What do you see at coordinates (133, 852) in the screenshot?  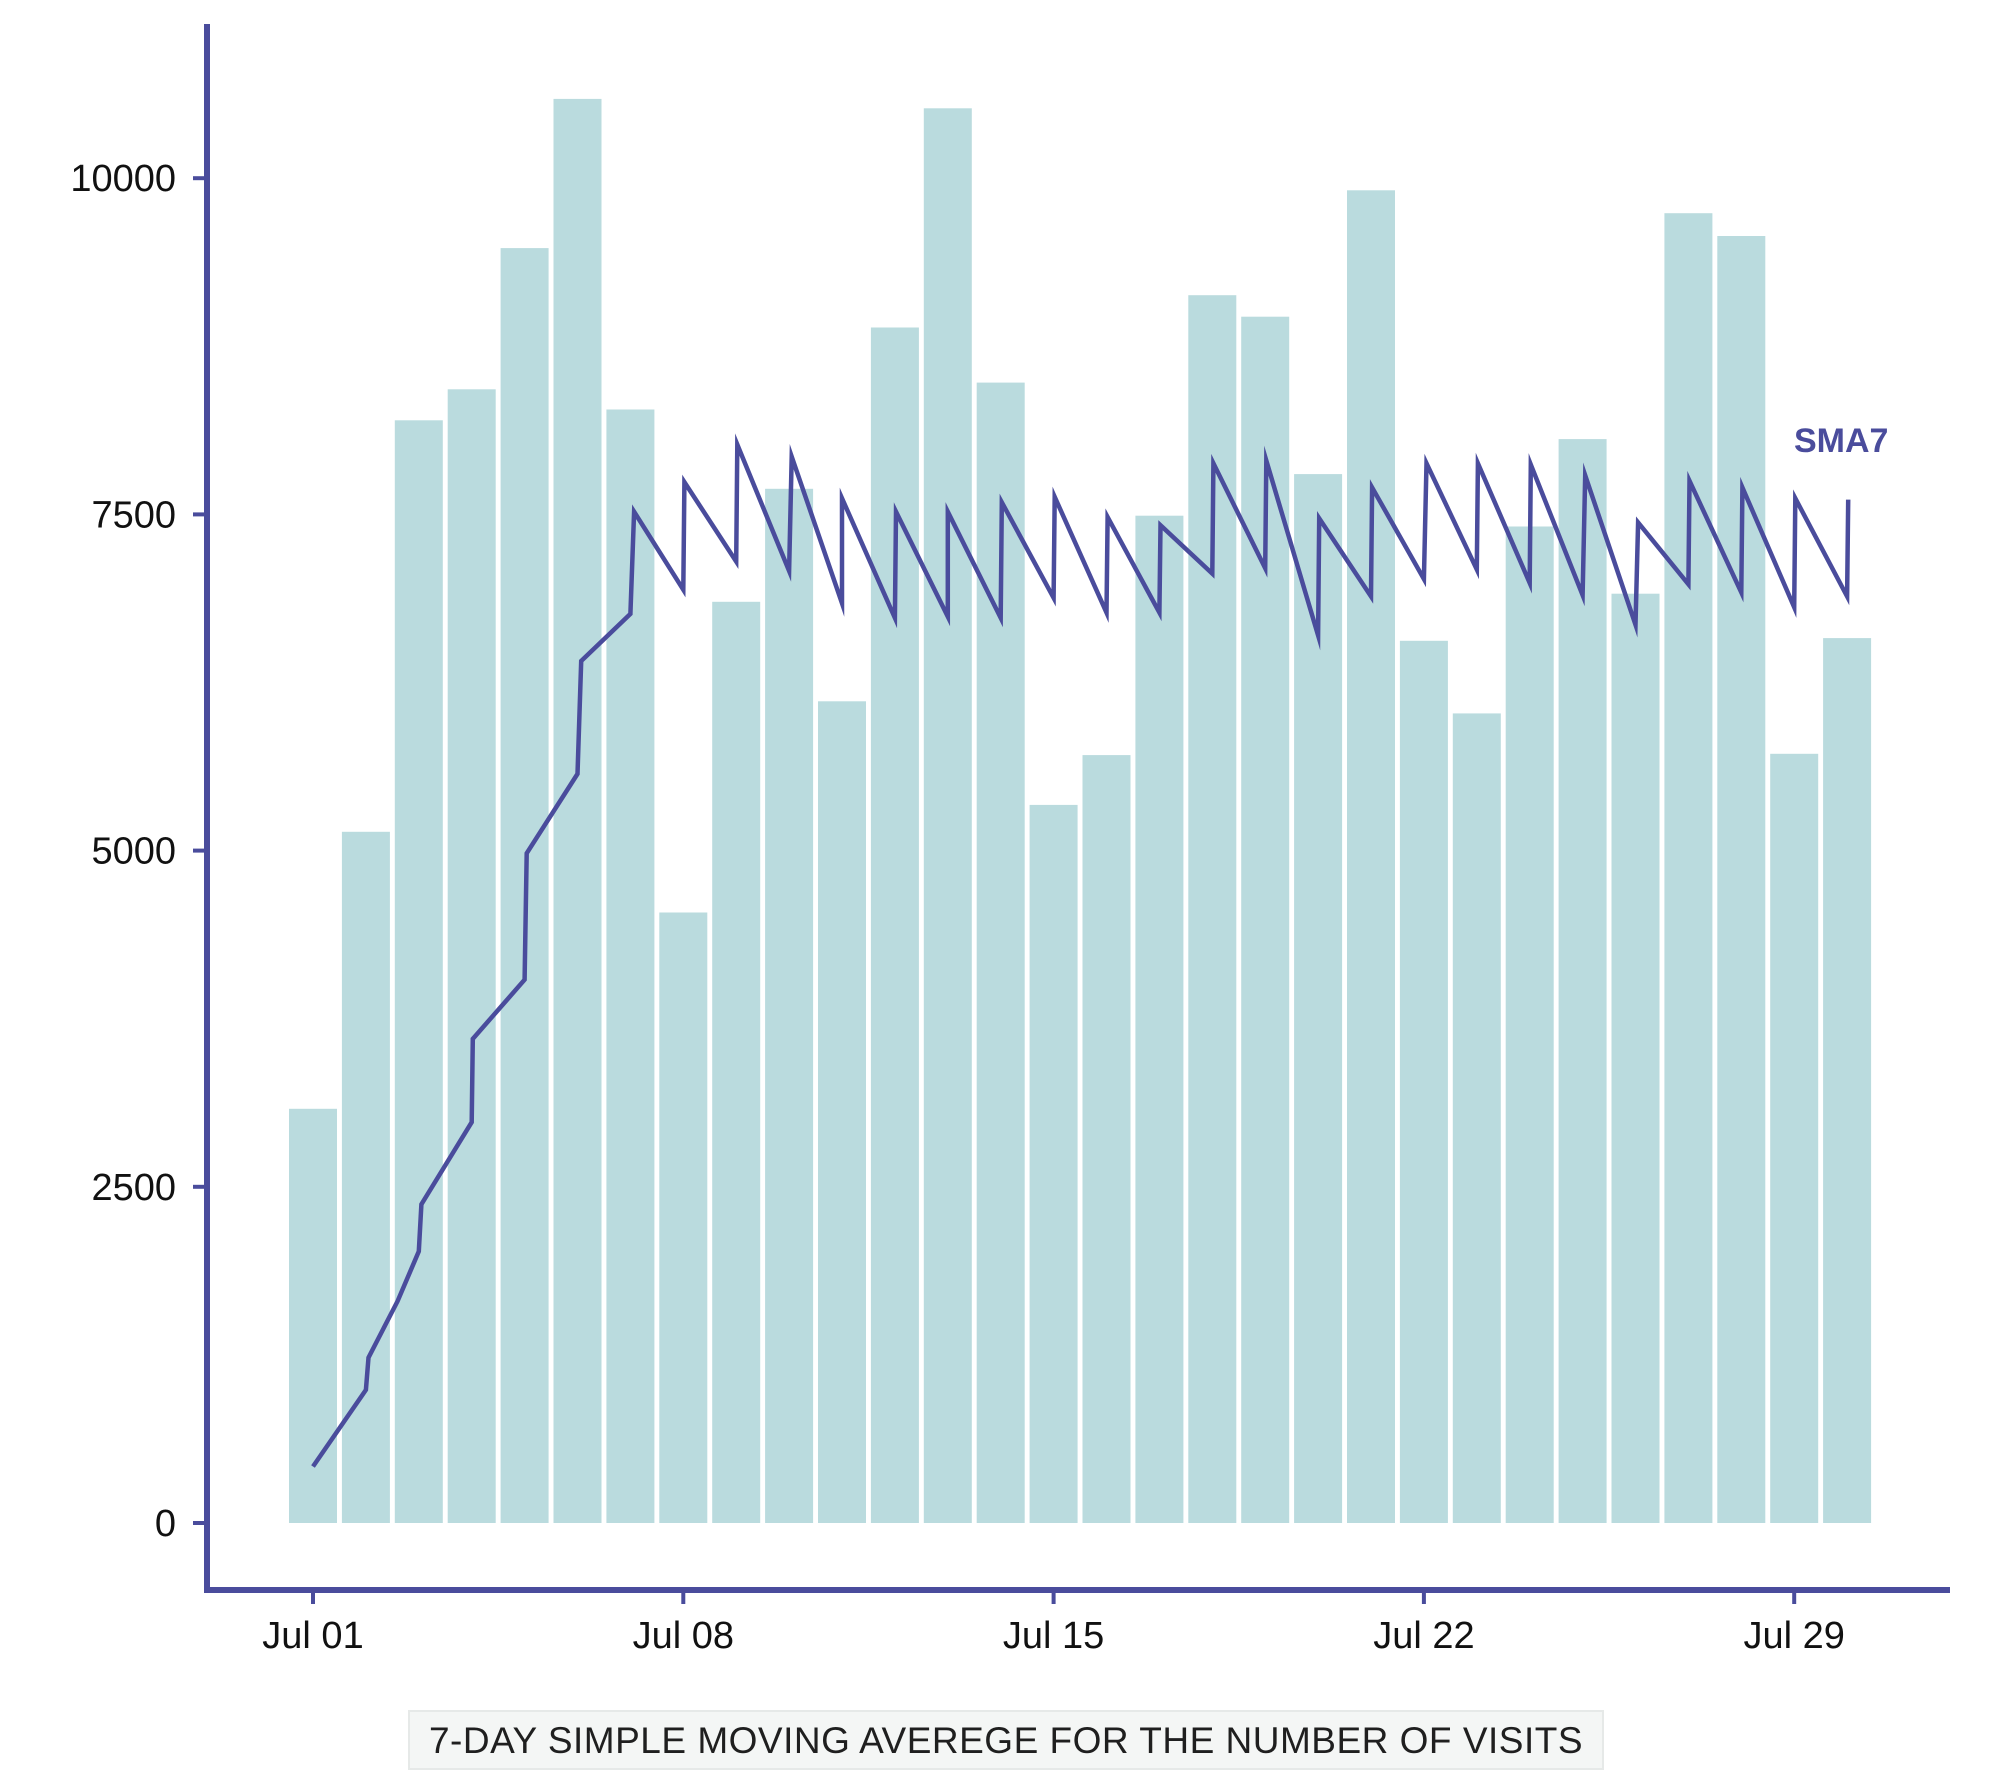 I see `y-tick-label: 5000` at bounding box center [133, 852].